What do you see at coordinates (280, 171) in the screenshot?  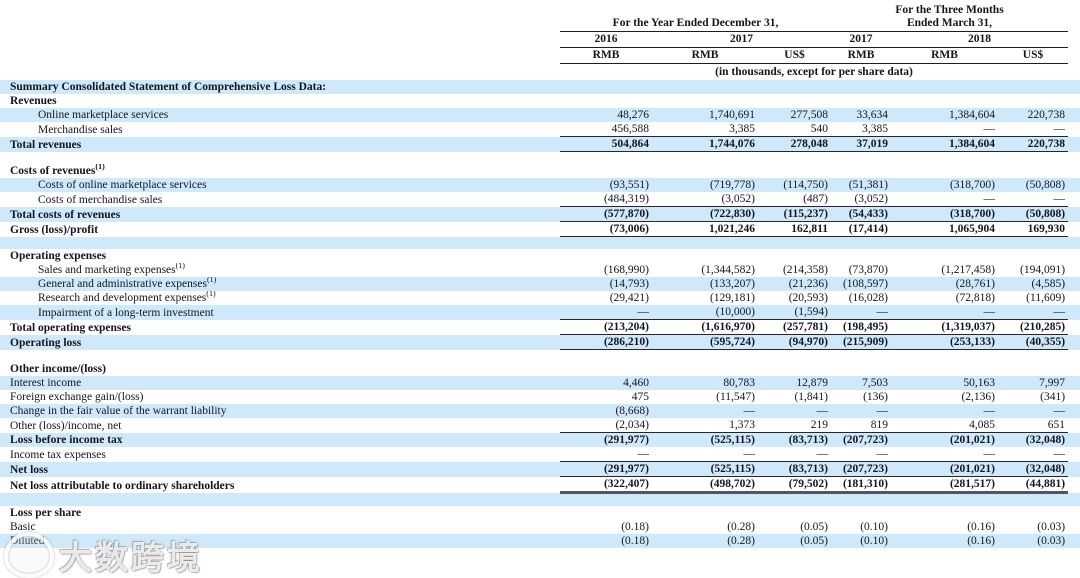 I see `row-label: Costs of revenues(1)` at bounding box center [280, 171].